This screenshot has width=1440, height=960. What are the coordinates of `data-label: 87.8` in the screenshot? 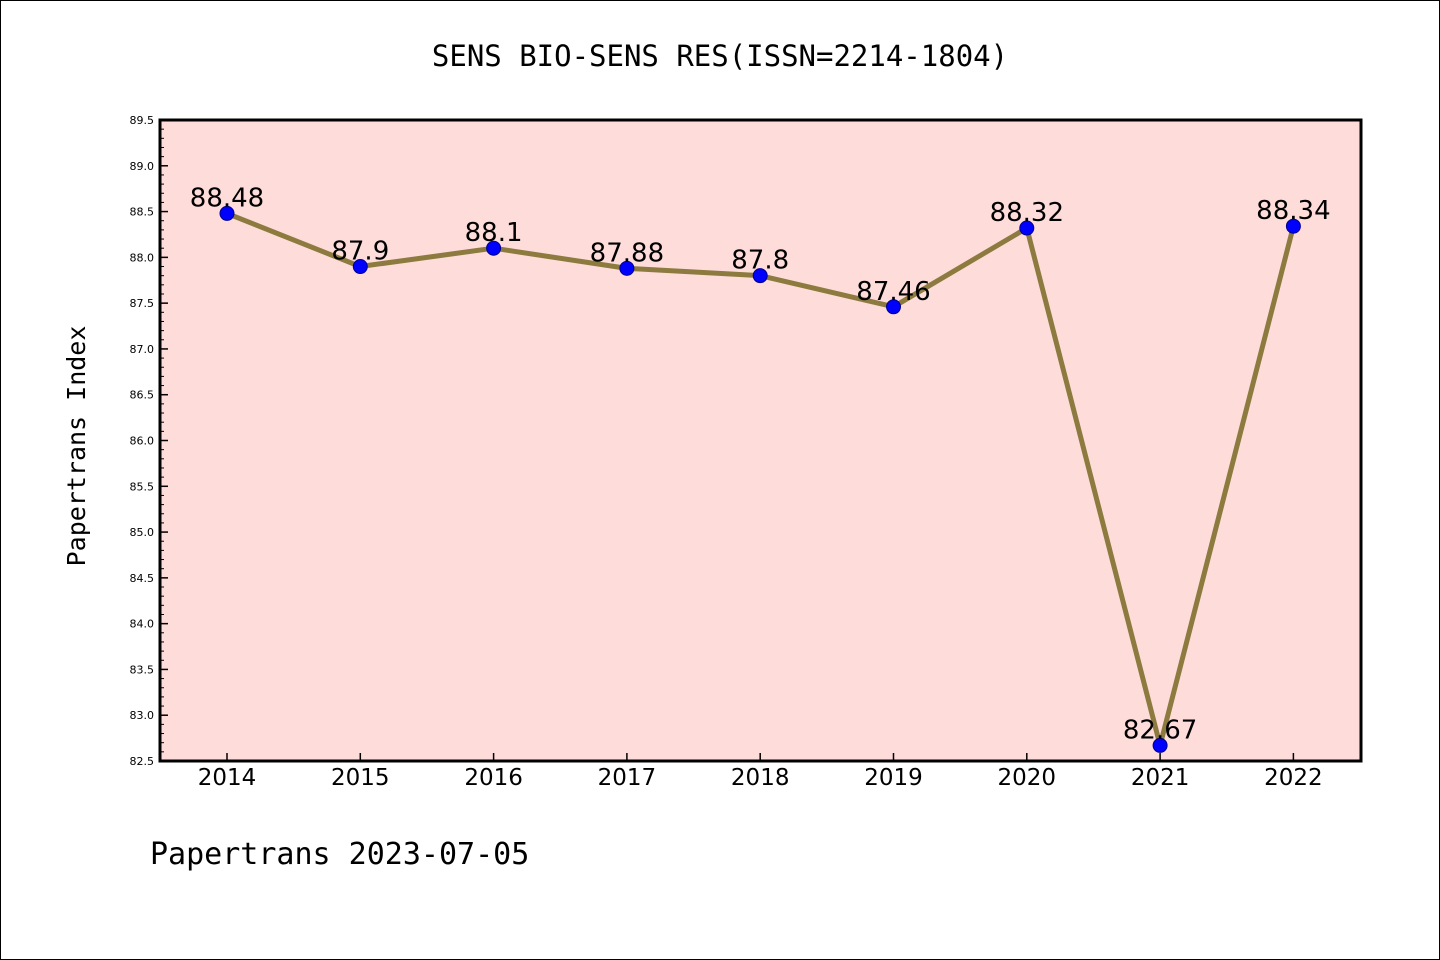 It's located at (760, 261).